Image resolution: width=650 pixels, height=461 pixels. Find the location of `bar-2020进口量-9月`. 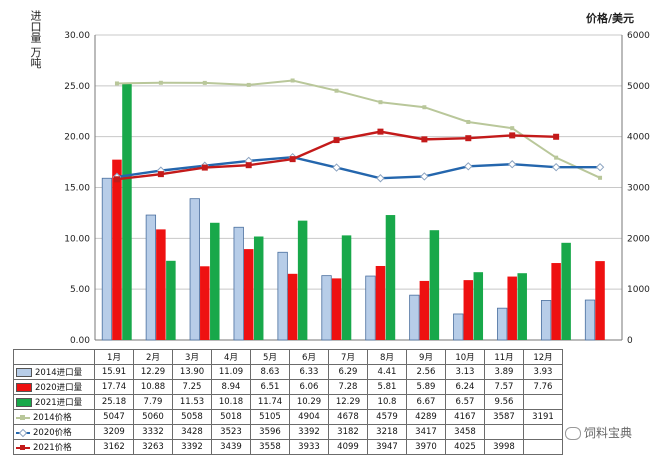

bar-2020进口量-9月 is located at coordinates (468, 310).